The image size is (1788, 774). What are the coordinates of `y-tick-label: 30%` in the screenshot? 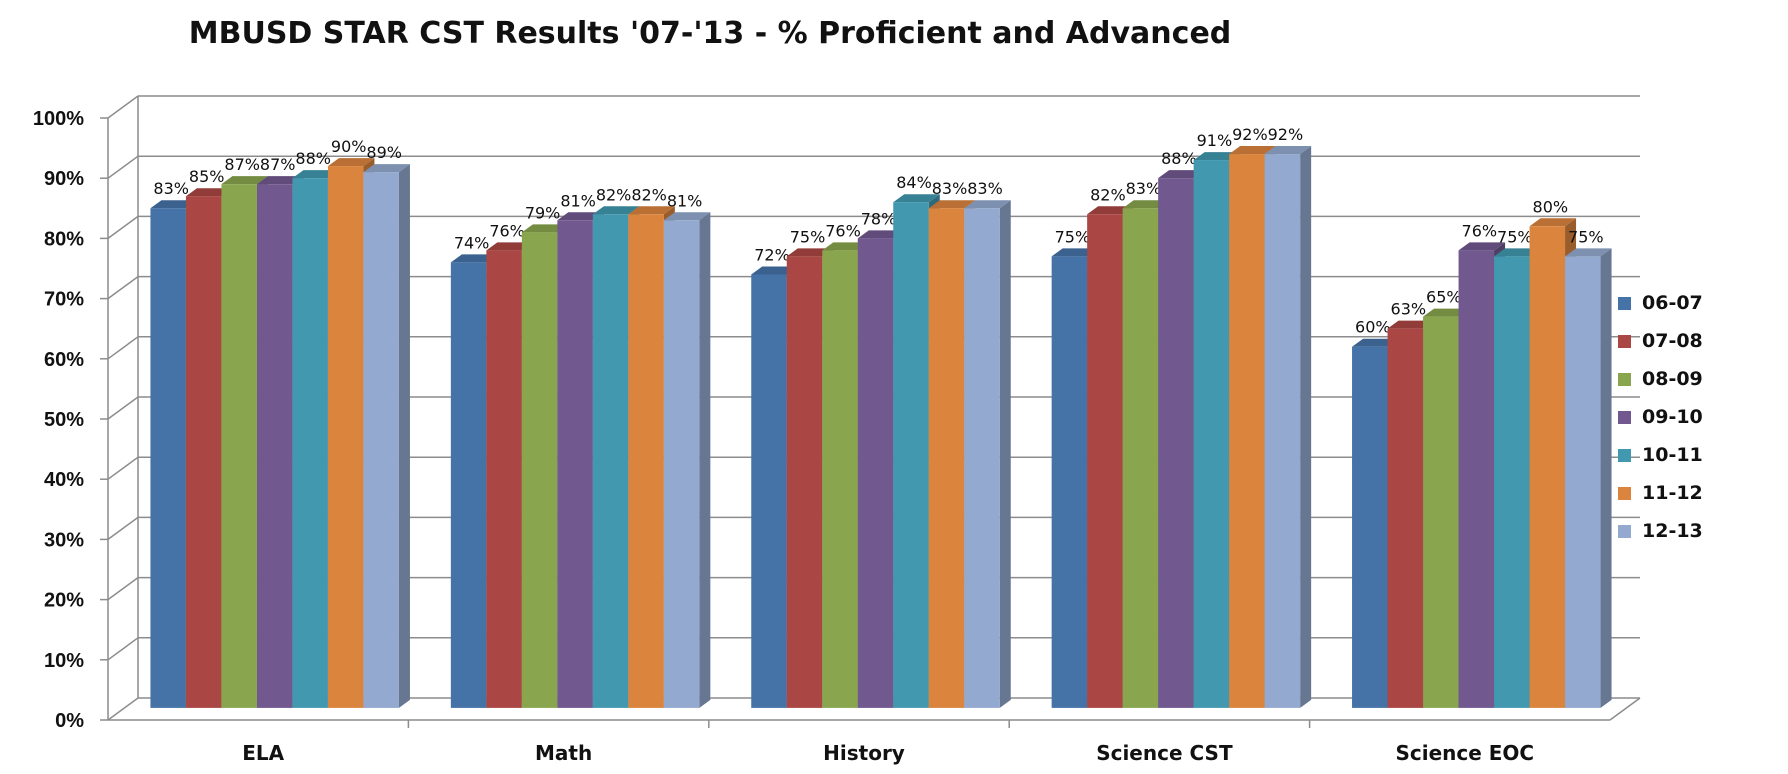 It's located at (64, 540).